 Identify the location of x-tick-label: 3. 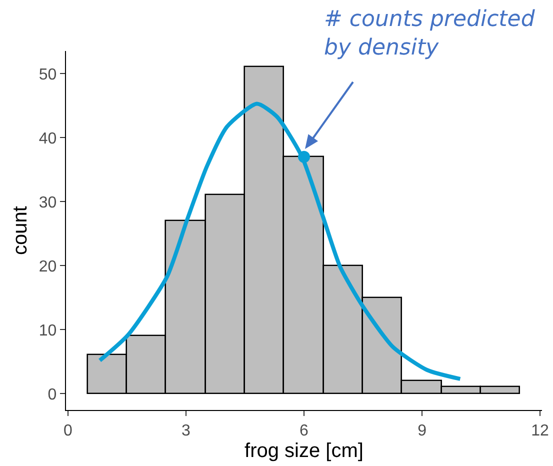
(186, 431).